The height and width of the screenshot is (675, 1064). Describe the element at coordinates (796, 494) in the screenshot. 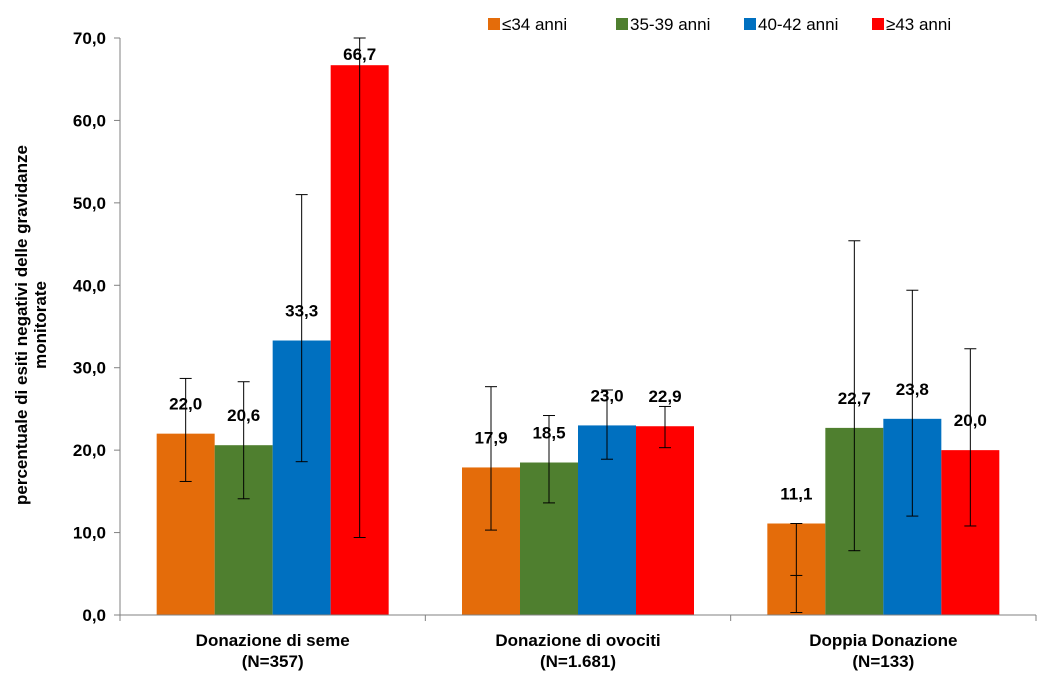

I see `data-label: 11,1` at that location.